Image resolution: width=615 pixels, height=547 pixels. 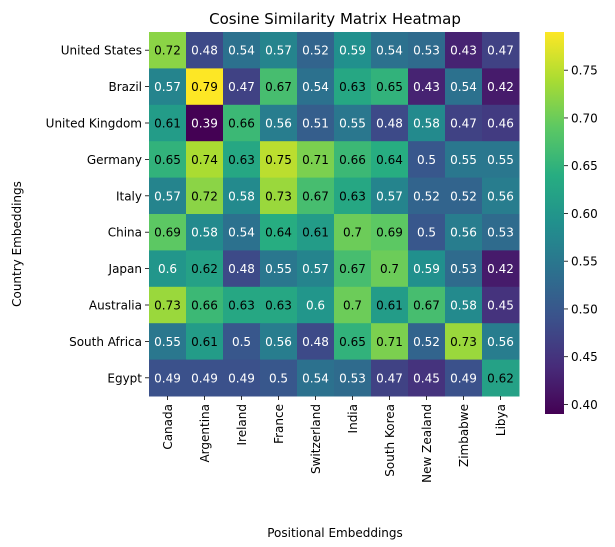 I want to click on cell-value-label: 0.73, so click(x=278, y=196).